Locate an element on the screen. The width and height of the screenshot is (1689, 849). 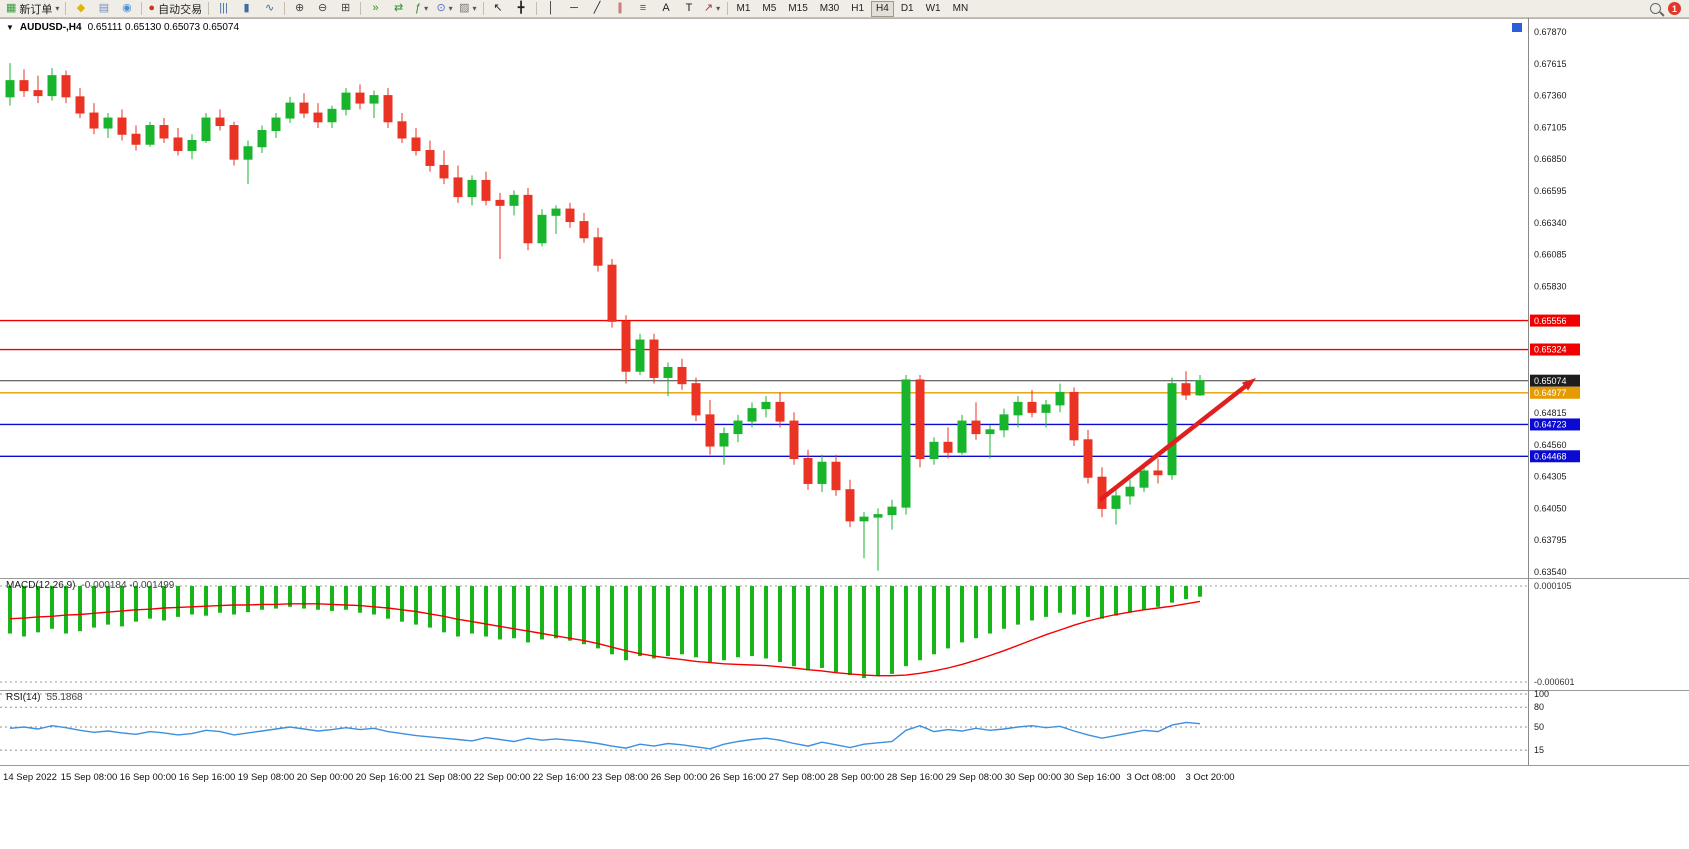
text-button: A is located at coordinates (666, 9).